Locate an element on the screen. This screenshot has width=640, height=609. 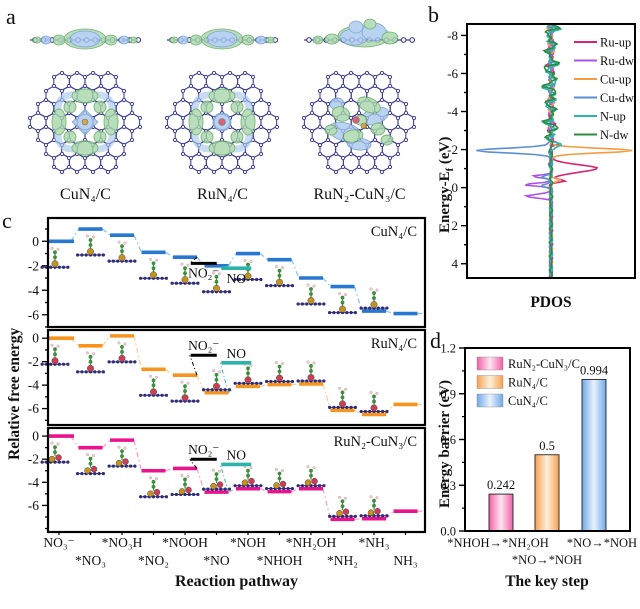
x-category-label: NO₃⁻ is located at coordinates (58, 542).